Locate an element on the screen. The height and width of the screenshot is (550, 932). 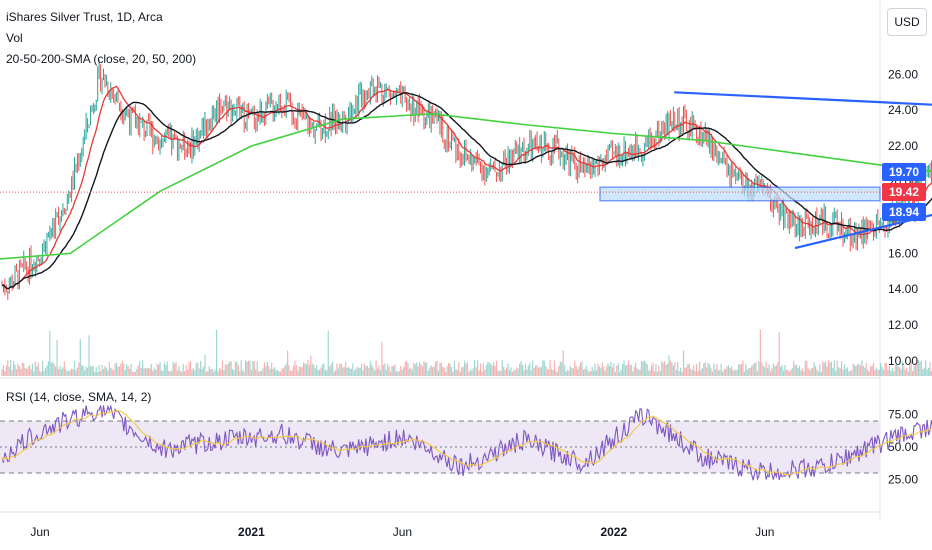
sma-legend: 20-50-200-SMA (close, 20, 50, 200) is located at coordinates (101, 59).